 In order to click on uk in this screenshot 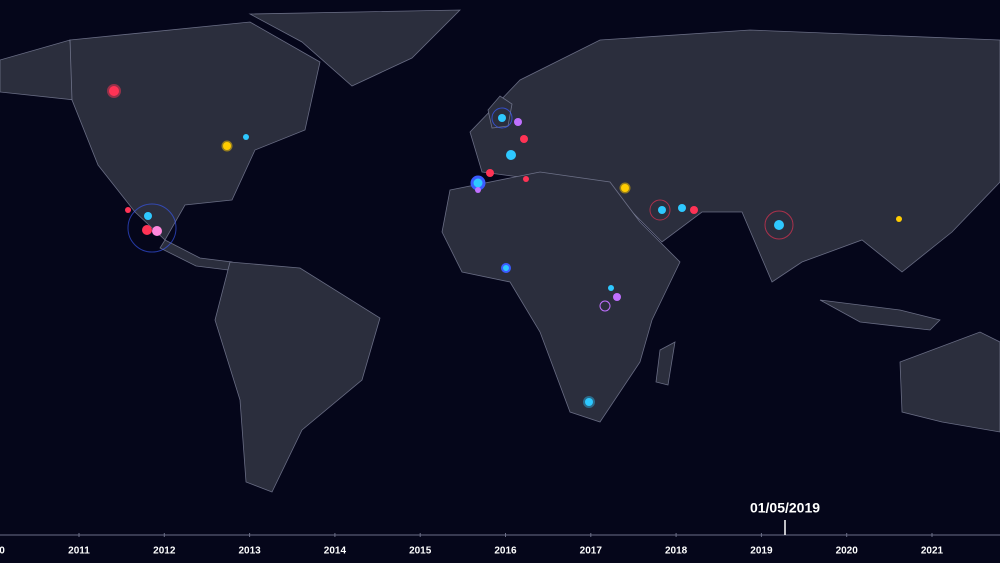, I will do `click(500, 112)`.